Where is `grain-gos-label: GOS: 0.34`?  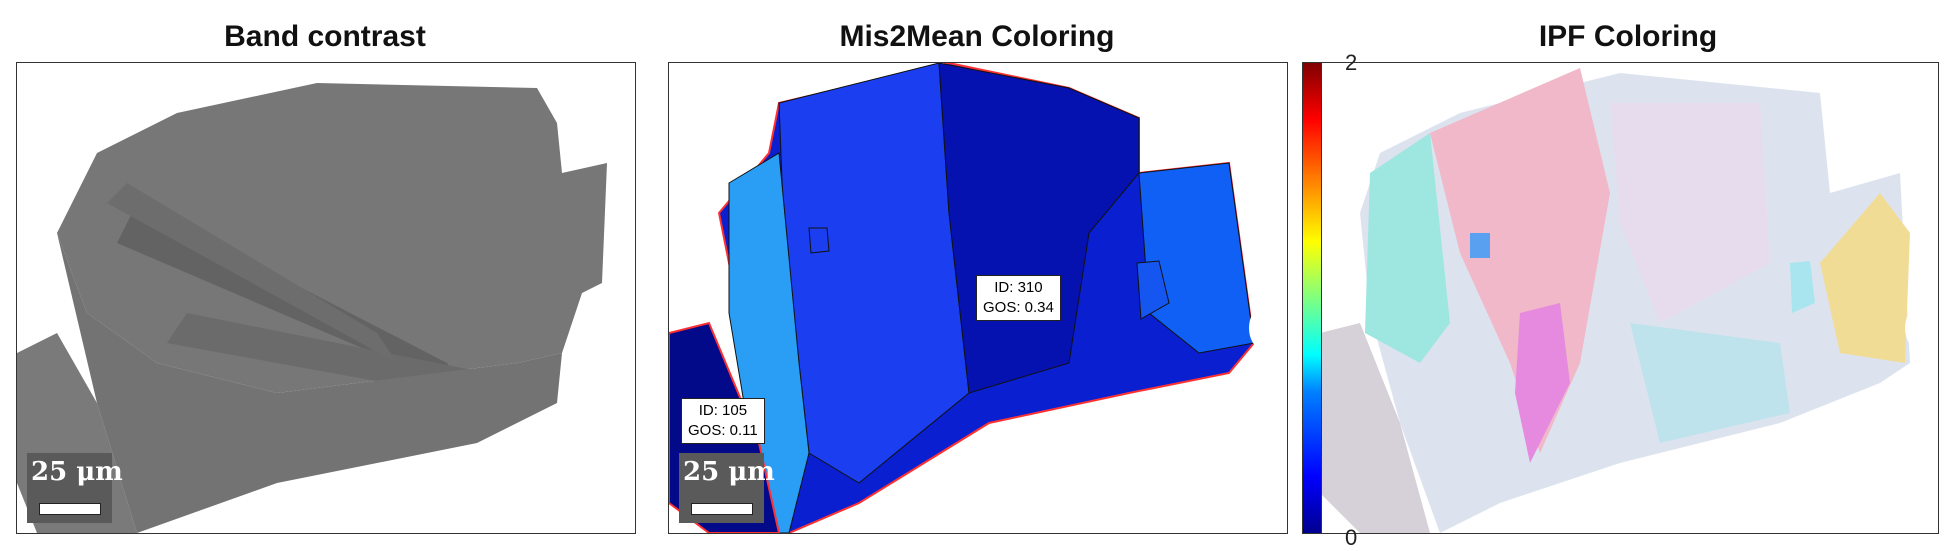 grain-gos-label: GOS: 0.34 is located at coordinates (1018, 307).